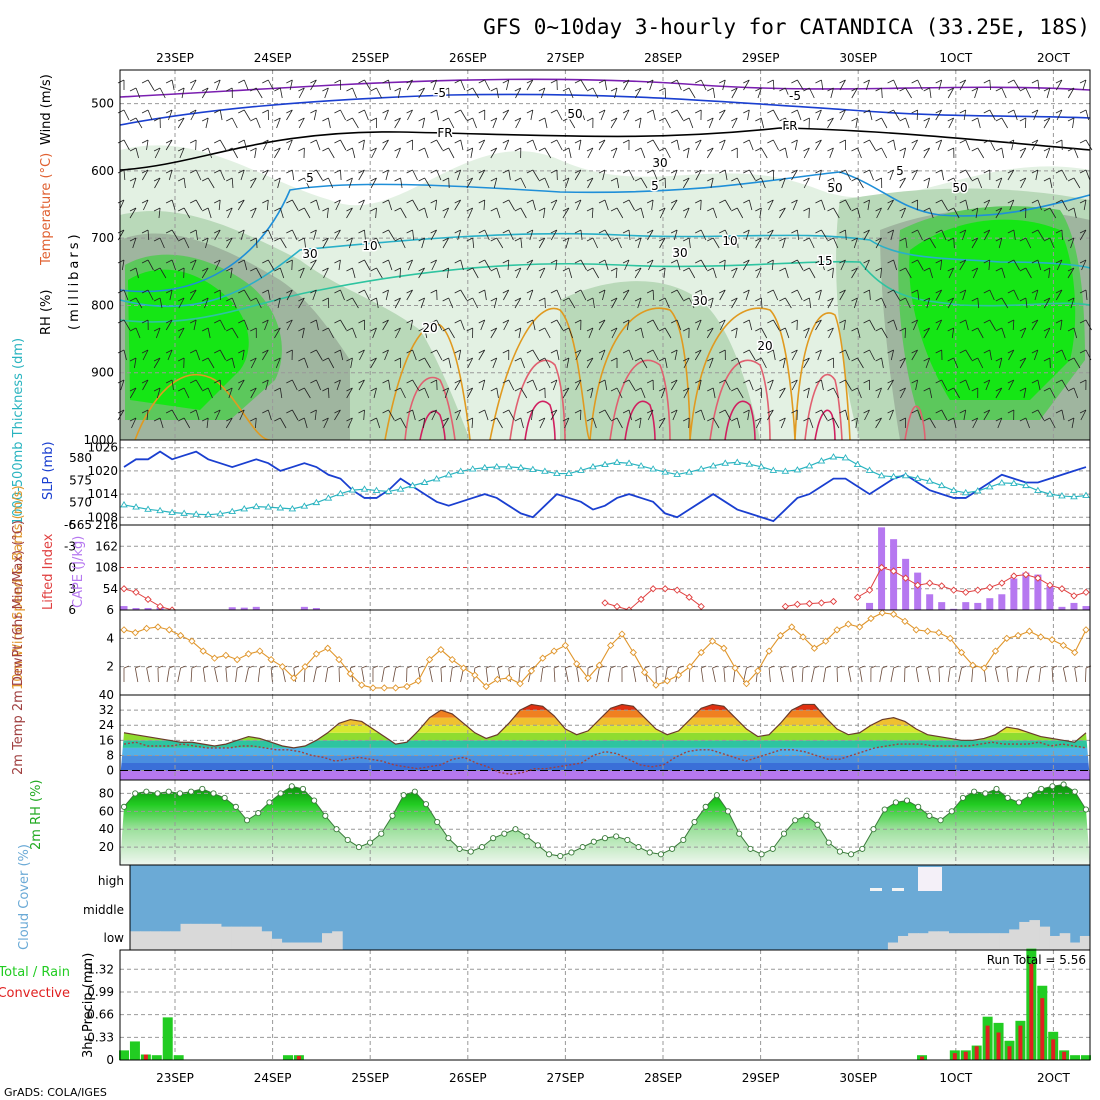 The image size is (1100, 1100). Describe the element at coordinates (72, 610) in the screenshot. I see `lifted-tick: 6` at that location.